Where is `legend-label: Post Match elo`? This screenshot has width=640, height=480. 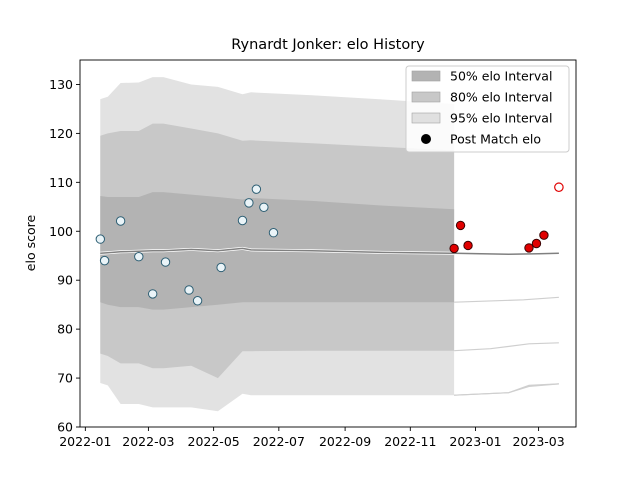
legend-label: Post Match elo is located at coordinates (495, 139).